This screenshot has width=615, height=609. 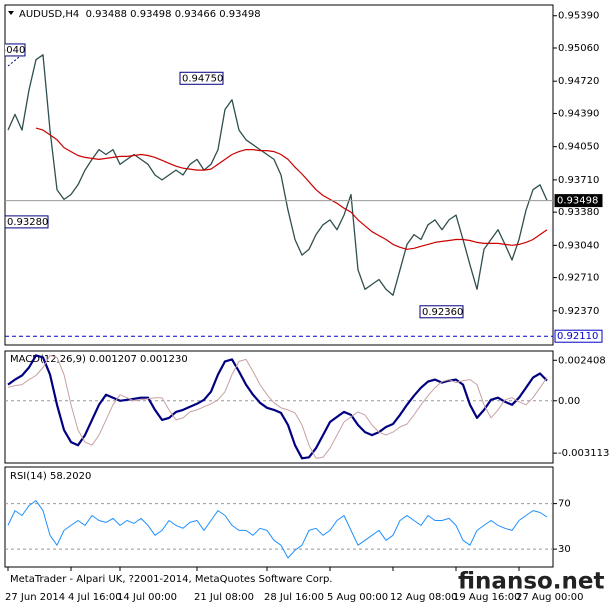 What do you see at coordinates (549, 597) in the screenshot?
I see `x-tick-label: 27 Aug 00:00` at bounding box center [549, 597].